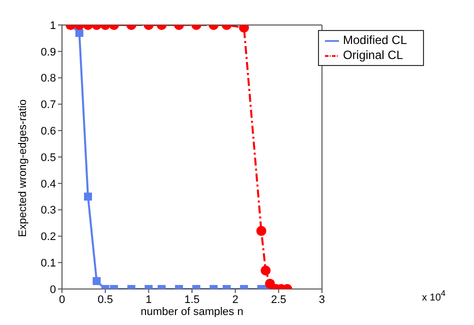 This screenshot has width=474, height=325. What do you see at coordinates (48, 184) in the screenshot?
I see `y-tick-label: 0.4` at bounding box center [48, 184].